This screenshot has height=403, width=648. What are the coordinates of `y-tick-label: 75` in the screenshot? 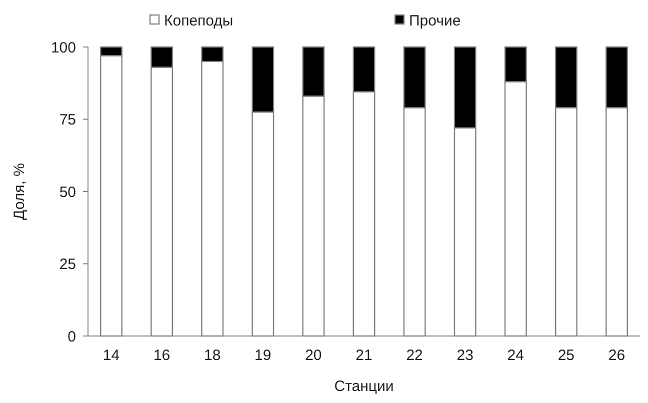 It's located at (67, 120).